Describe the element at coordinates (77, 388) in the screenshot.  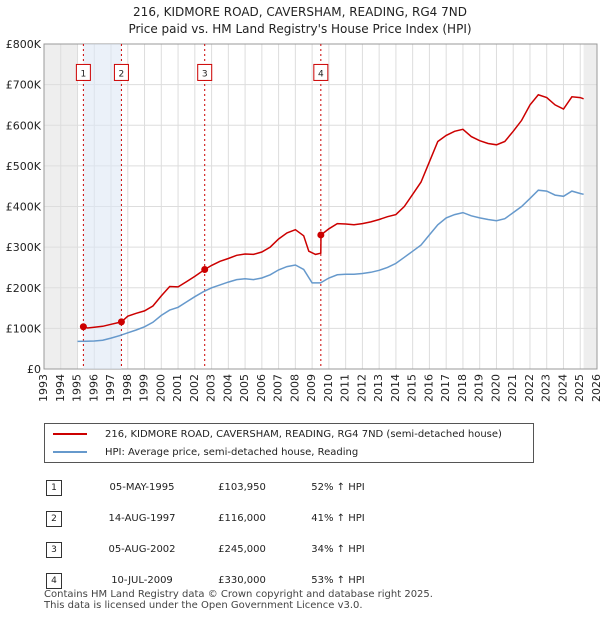
I see `x-tick-label: 1995` at that location.